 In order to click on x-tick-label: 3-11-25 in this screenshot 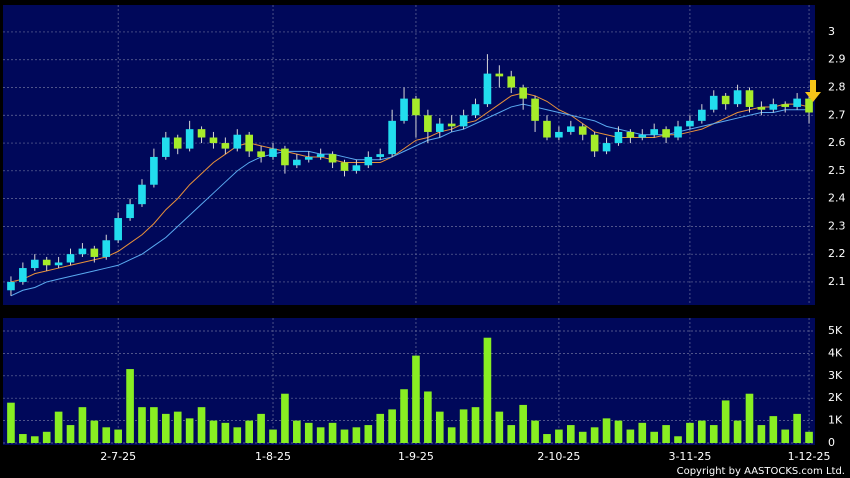, I will do `click(689, 456)`.